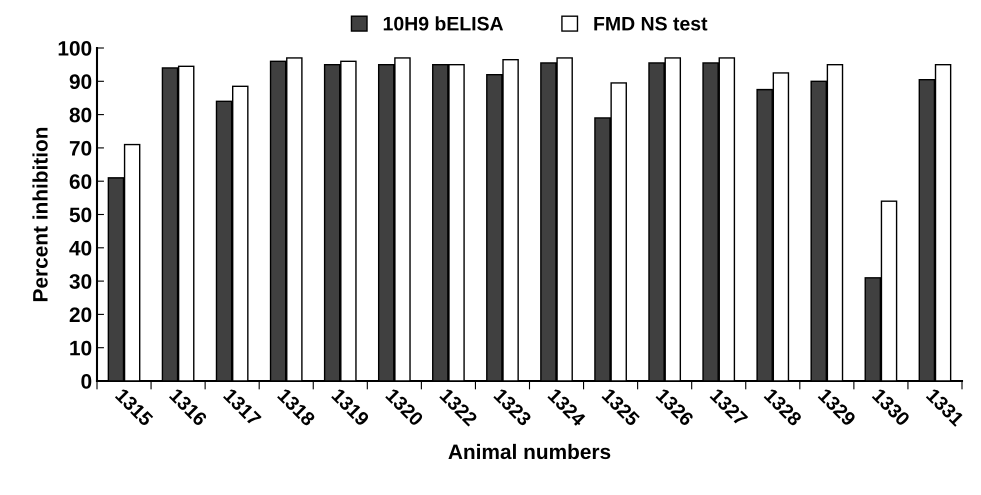 This screenshot has height=495, width=981. What do you see at coordinates (529, 452) in the screenshot?
I see `x-axis-title: Animal numbers` at bounding box center [529, 452].